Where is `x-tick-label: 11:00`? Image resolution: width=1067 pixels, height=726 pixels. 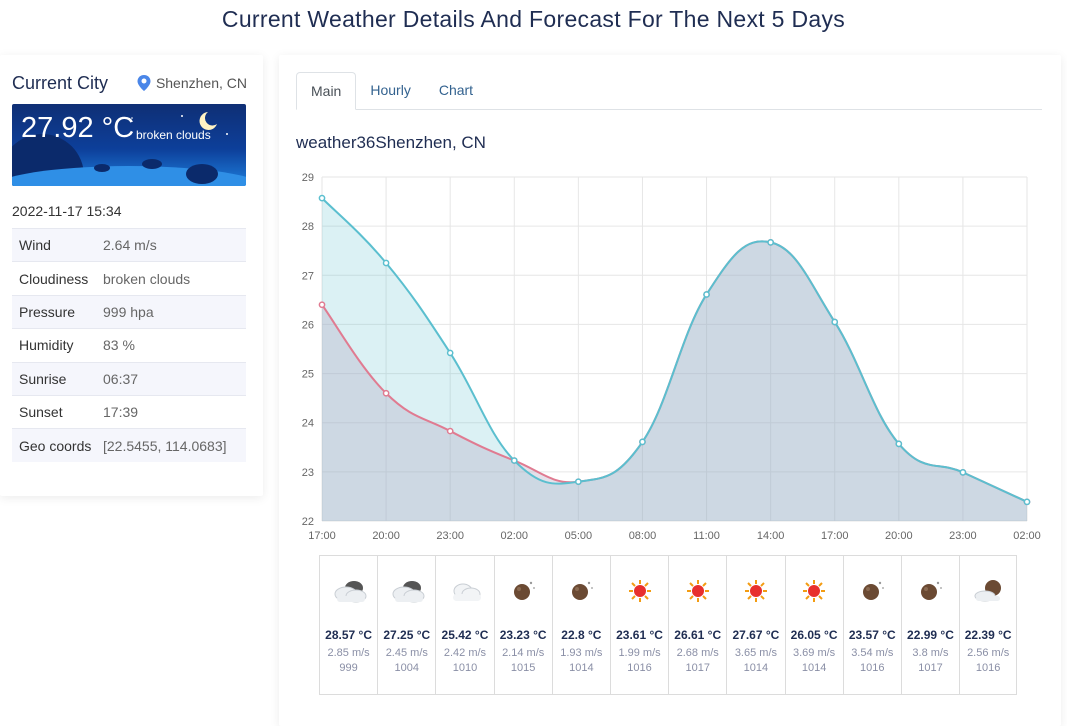
x-tick-label: 11:00 is located at coordinates (706, 536).